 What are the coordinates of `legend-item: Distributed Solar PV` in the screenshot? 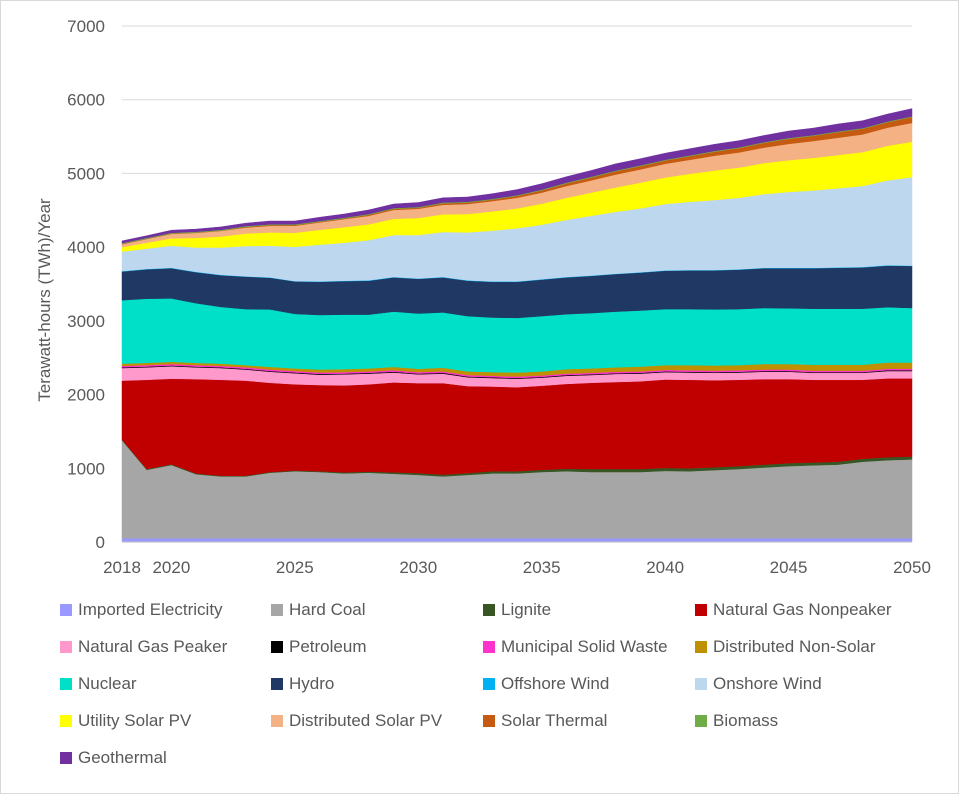 It's located at (377, 721).